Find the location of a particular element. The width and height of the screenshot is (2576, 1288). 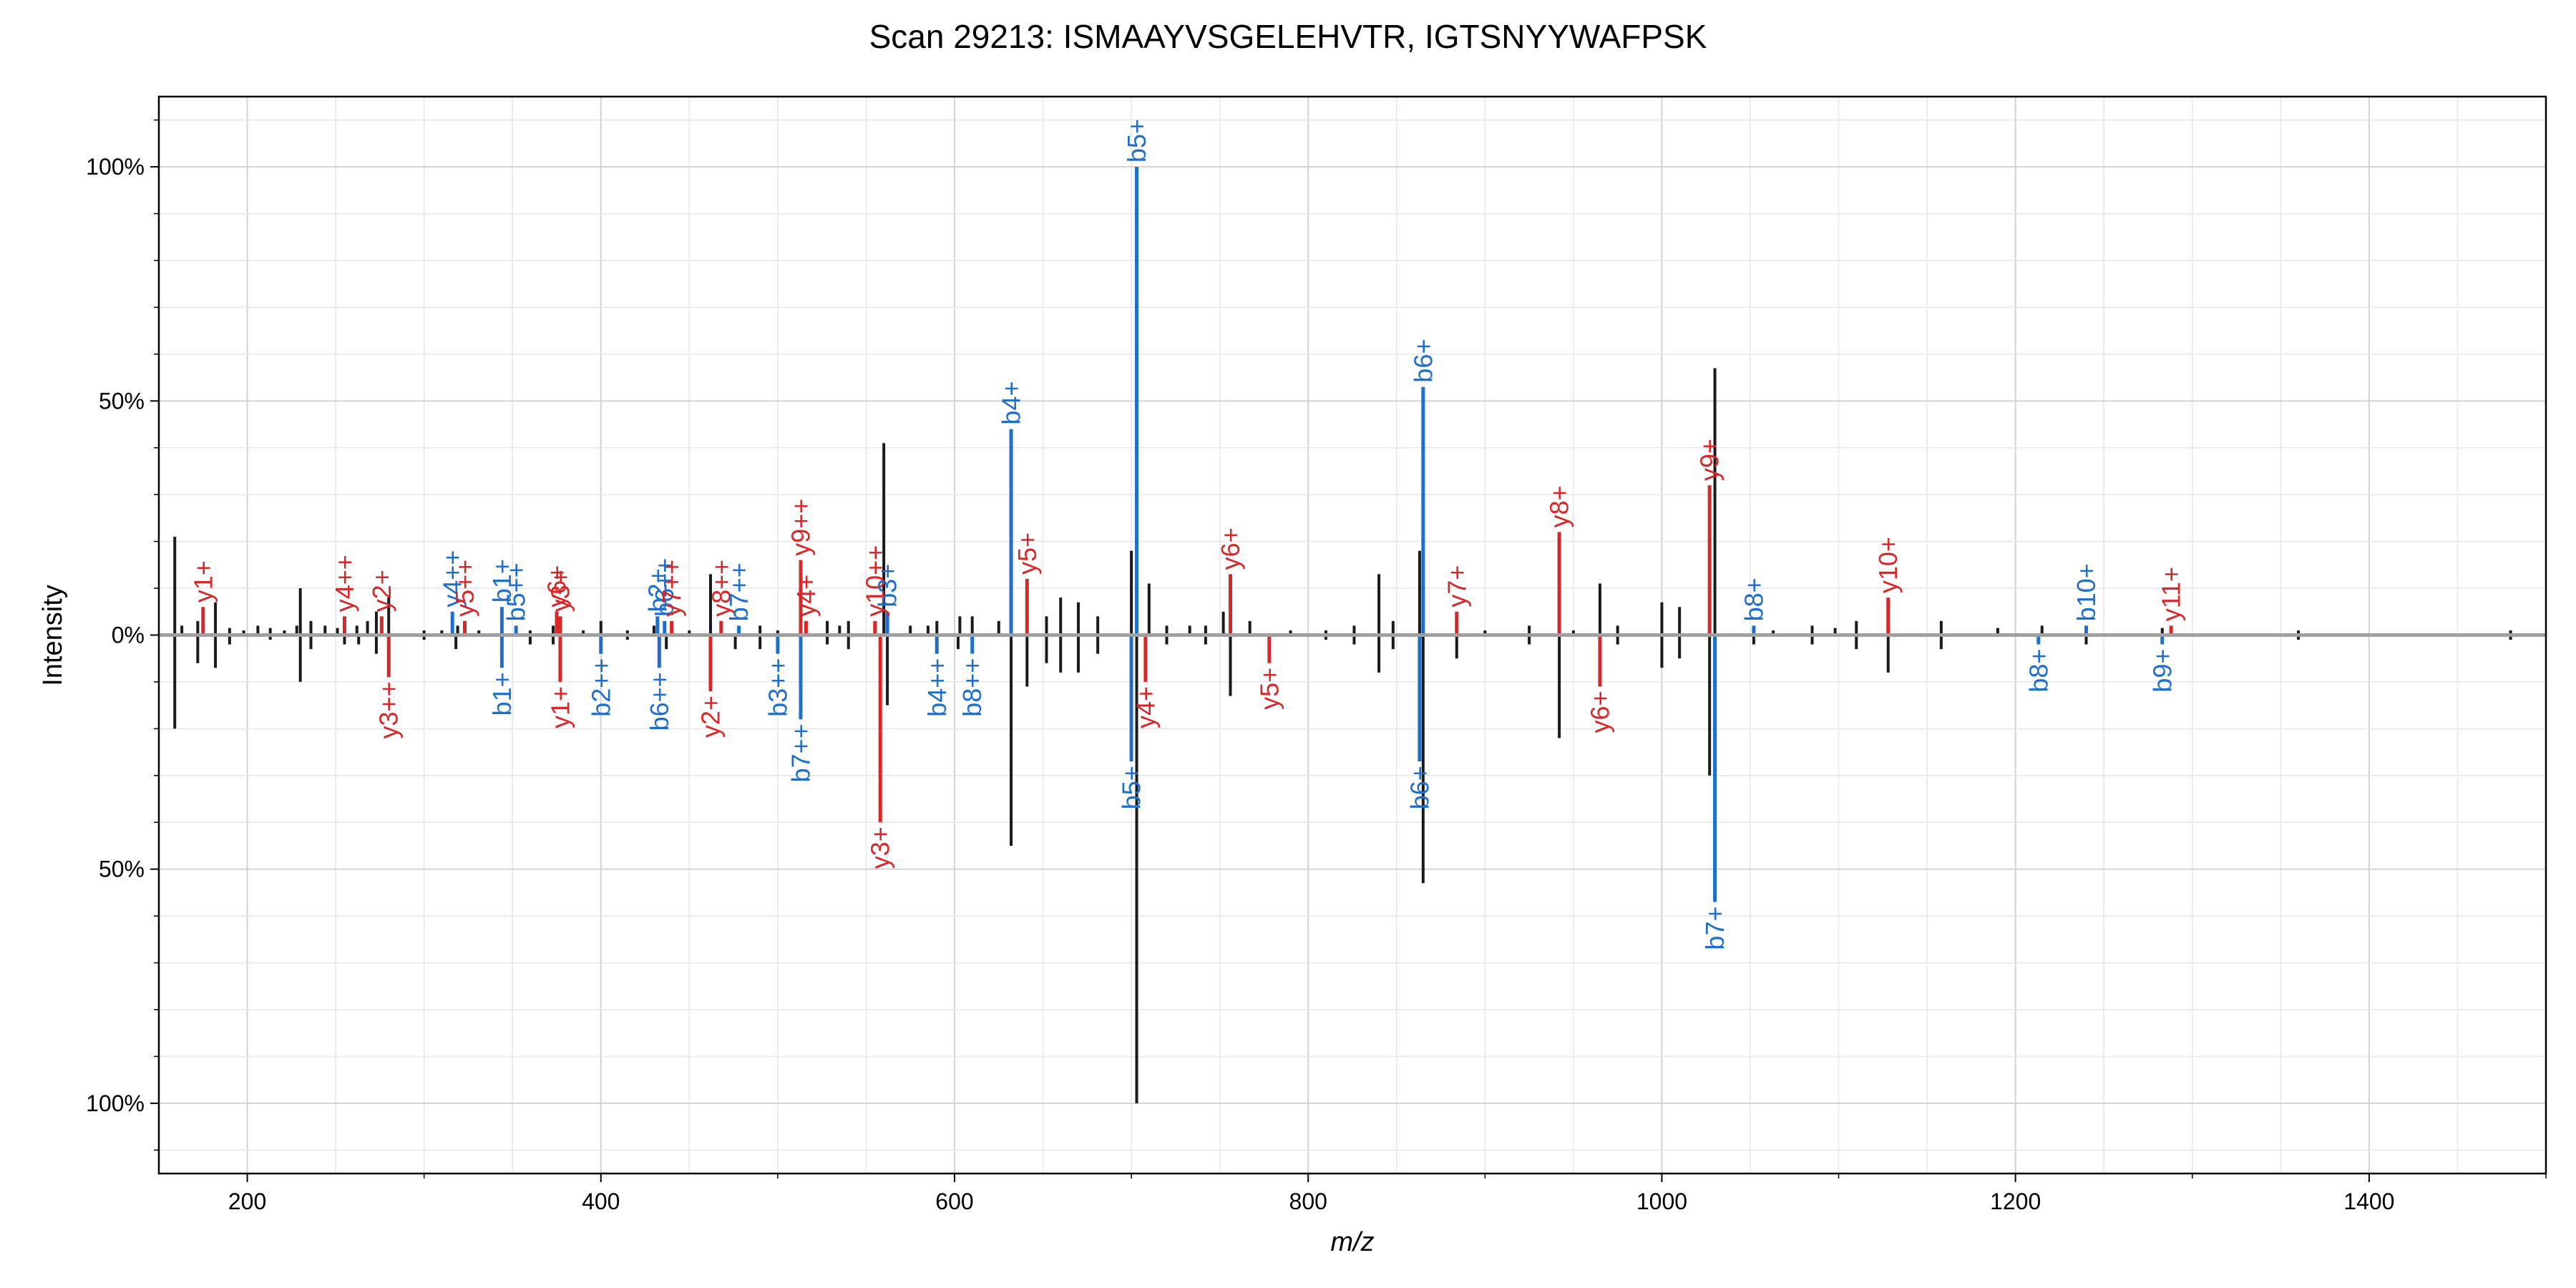

bottom-ion-label: y1+ is located at coordinates (560, 707).